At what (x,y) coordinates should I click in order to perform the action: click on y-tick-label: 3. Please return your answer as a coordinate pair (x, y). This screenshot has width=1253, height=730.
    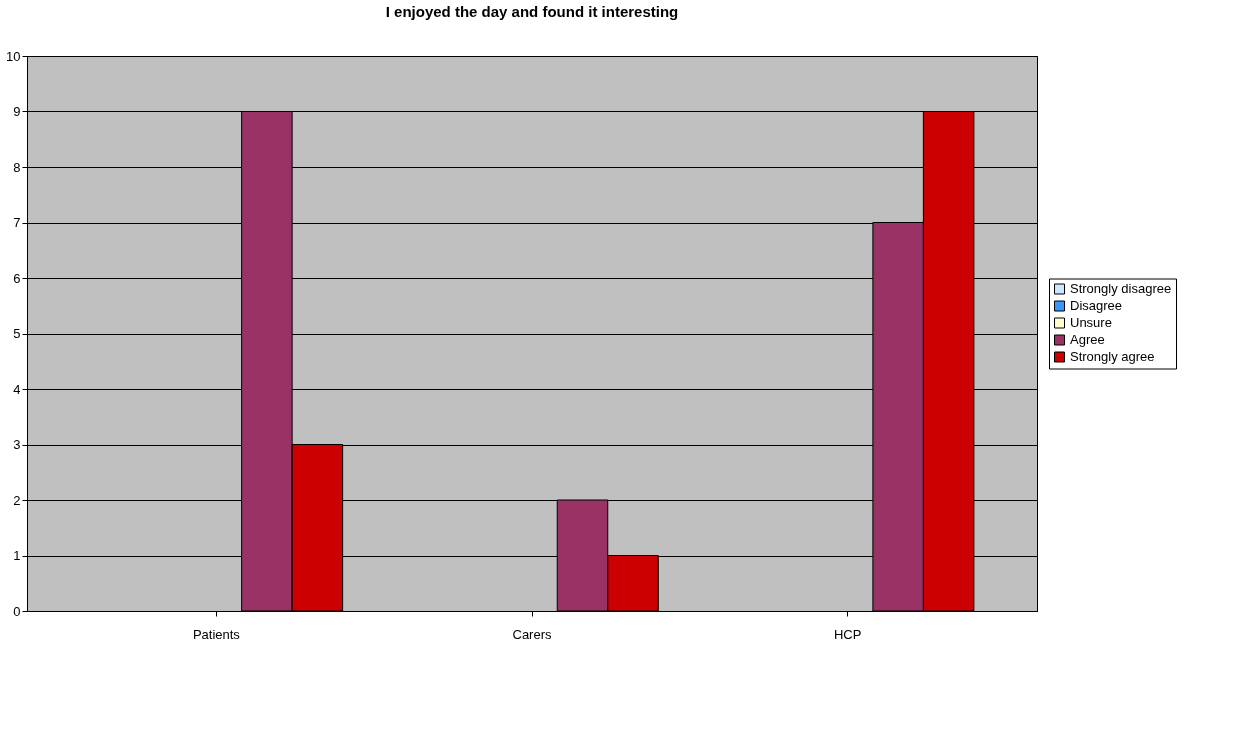
    Looking at the image, I should click on (17, 444).